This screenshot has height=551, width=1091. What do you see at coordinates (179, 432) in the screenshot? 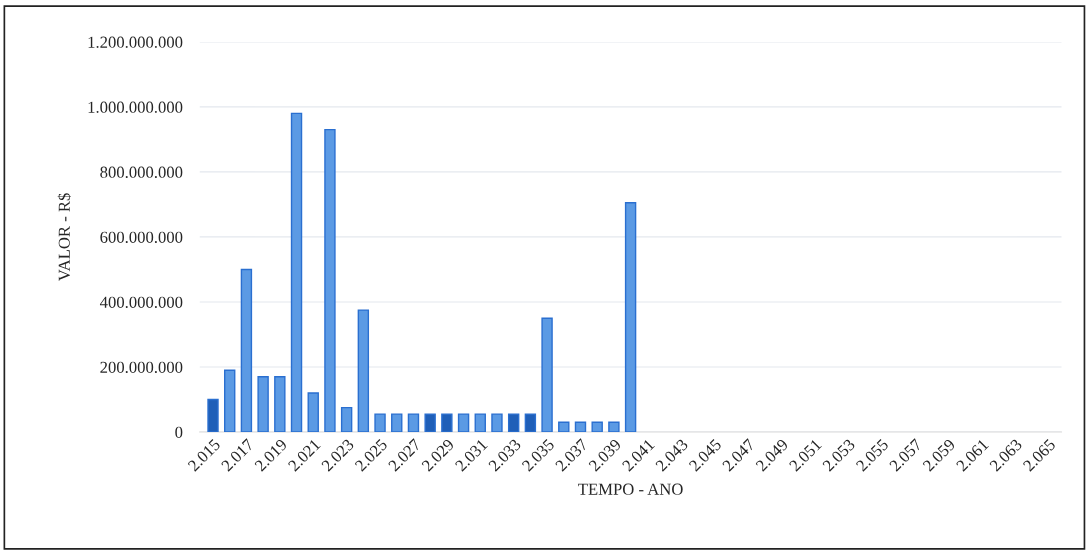
I see `y-tick-label: 0` at bounding box center [179, 432].